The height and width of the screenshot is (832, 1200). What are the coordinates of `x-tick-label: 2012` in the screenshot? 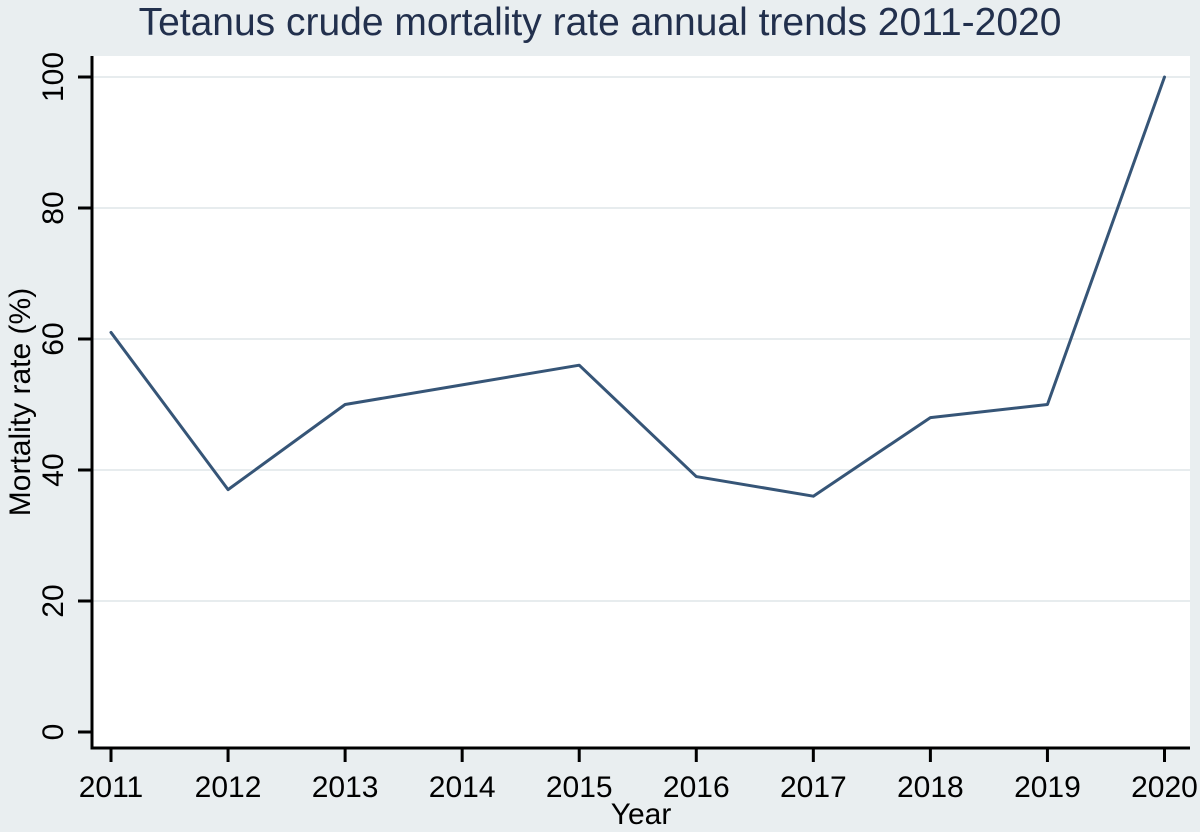 It's located at (228, 787).